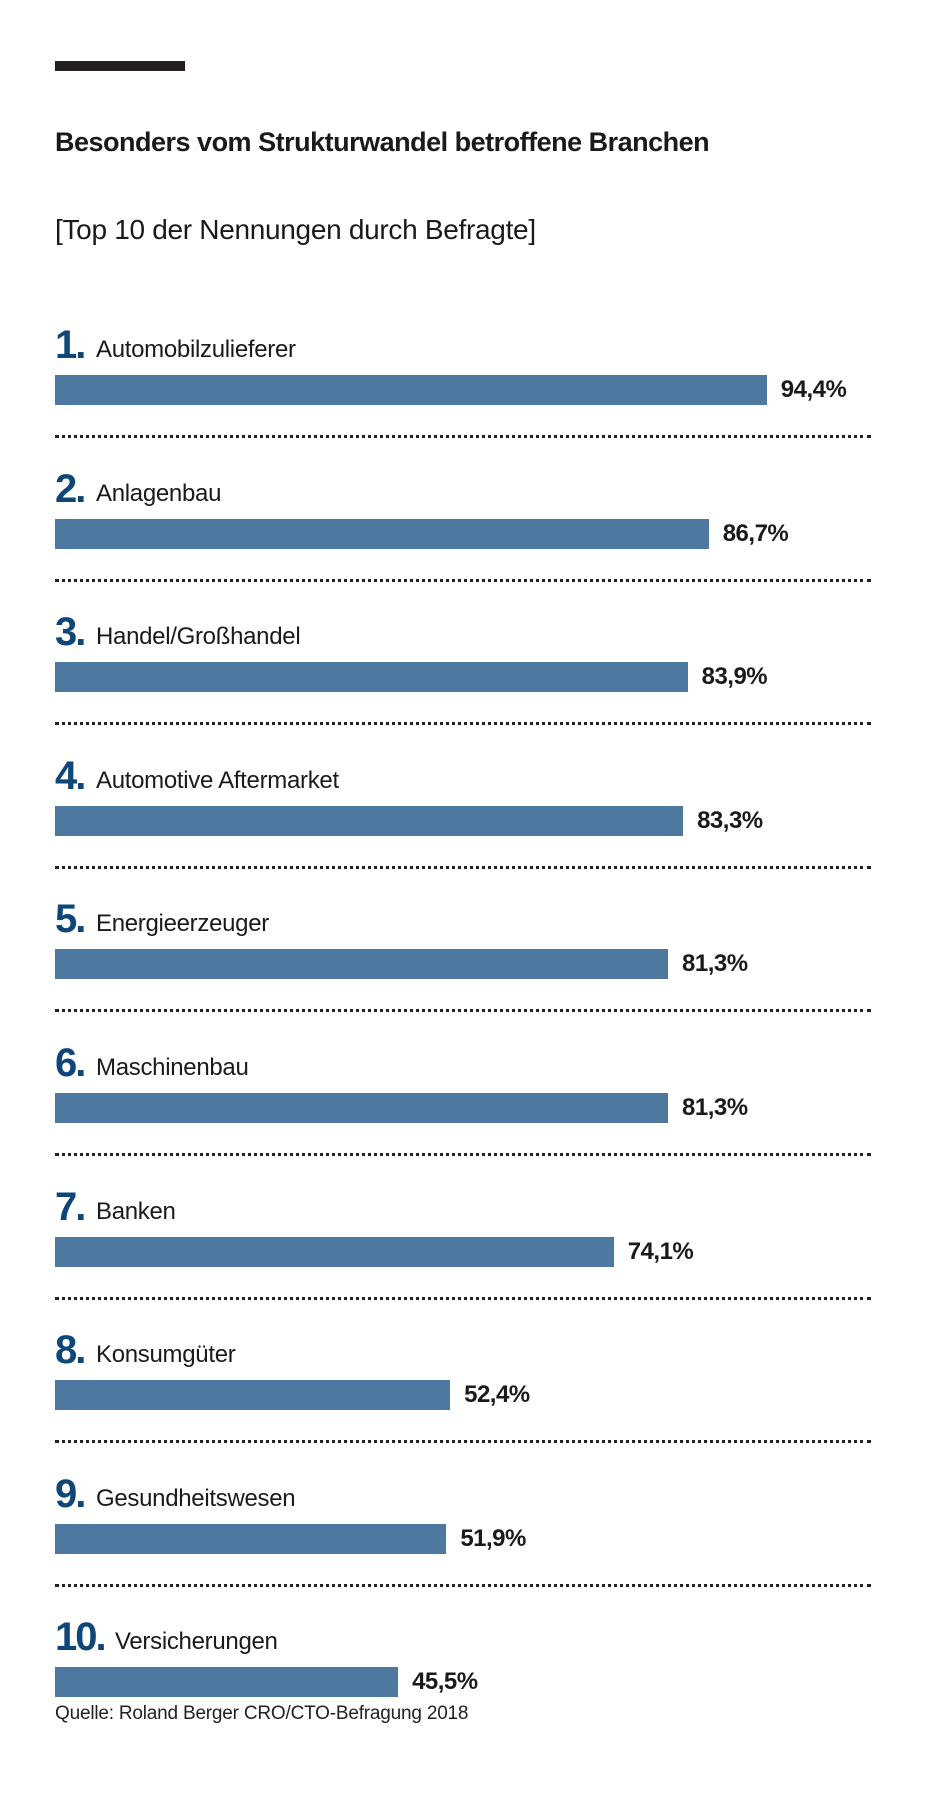  I want to click on value-label: 52,4%, so click(497, 1395).